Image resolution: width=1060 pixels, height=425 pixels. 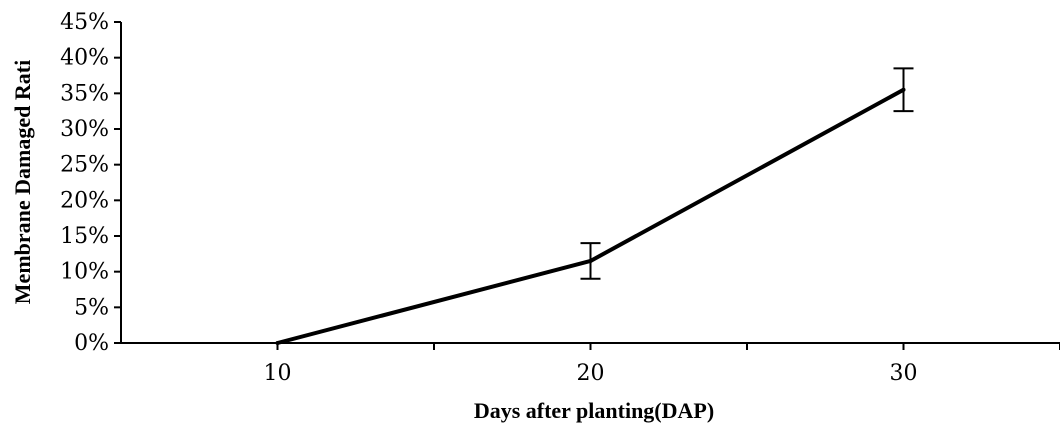 What do you see at coordinates (84, 93) in the screenshot?
I see `y-tick-label: 35%` at bounding box center [84, 93].